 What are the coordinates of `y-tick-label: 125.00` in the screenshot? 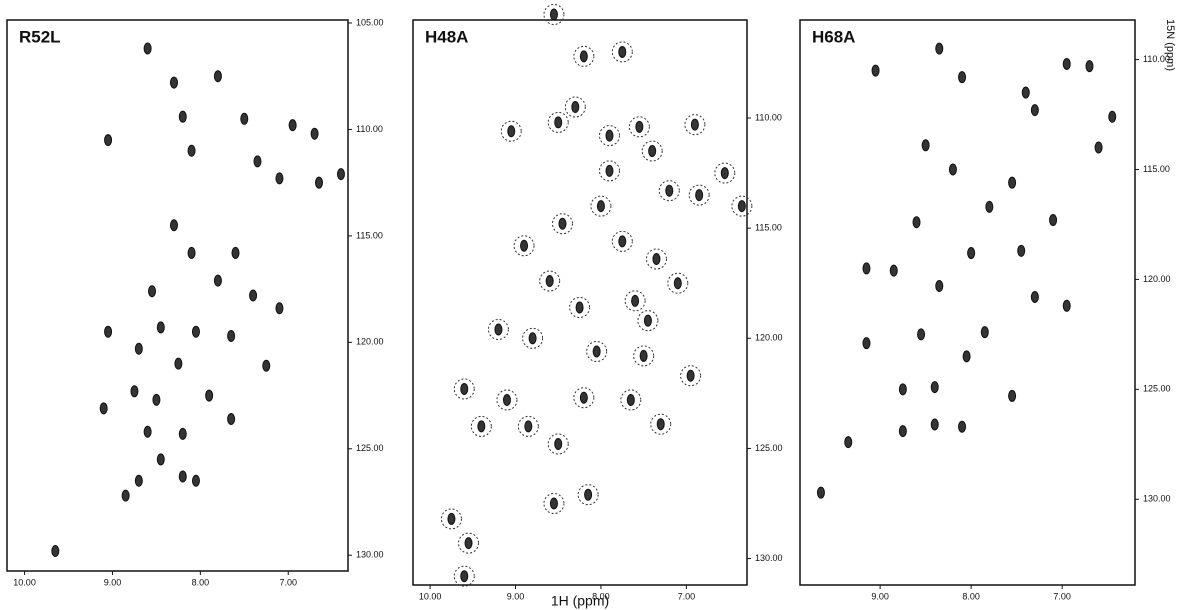 It's located at (370, 448).